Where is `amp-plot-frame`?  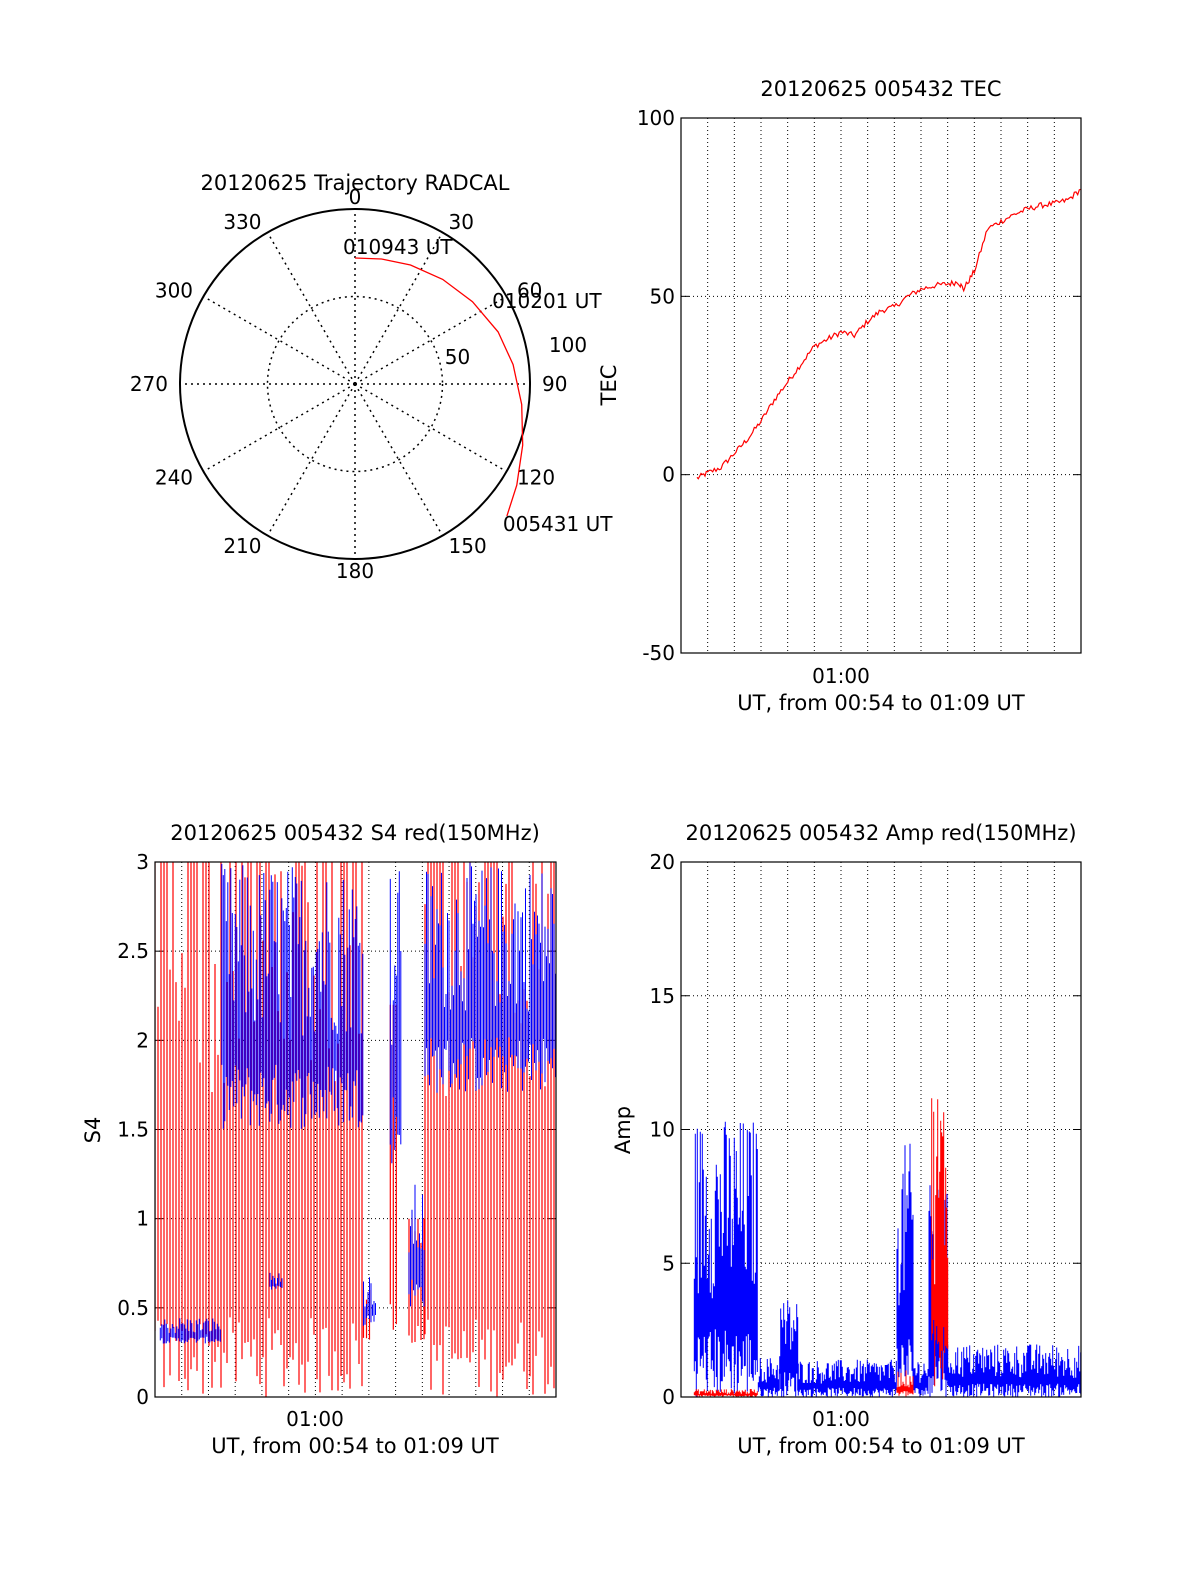 amp-plot-frame is located at coordinates (881, 1129).